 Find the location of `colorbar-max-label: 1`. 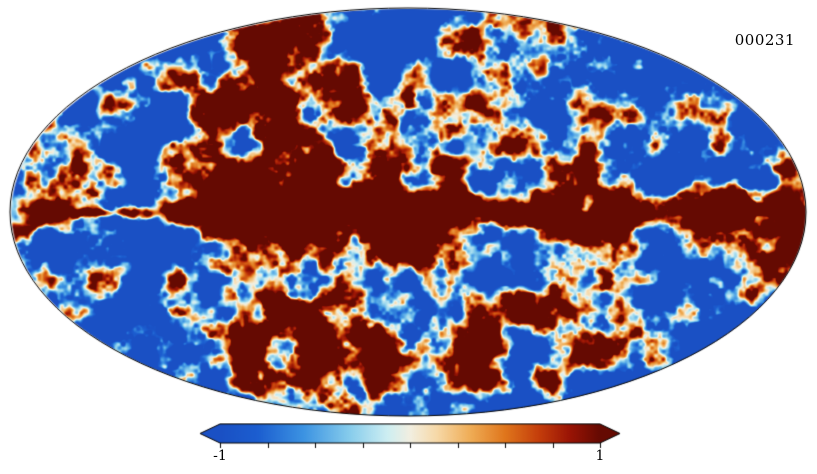

colorbar-max-label: 1 is located at coordinates (600, 456).